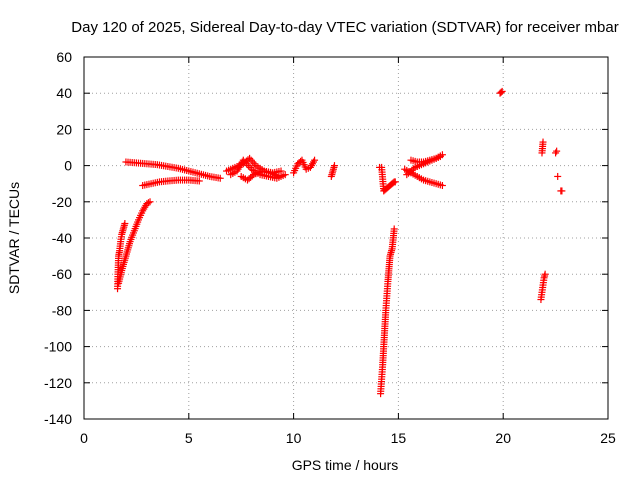  I want to click on y-tick-label: -40, so click(62, 238).